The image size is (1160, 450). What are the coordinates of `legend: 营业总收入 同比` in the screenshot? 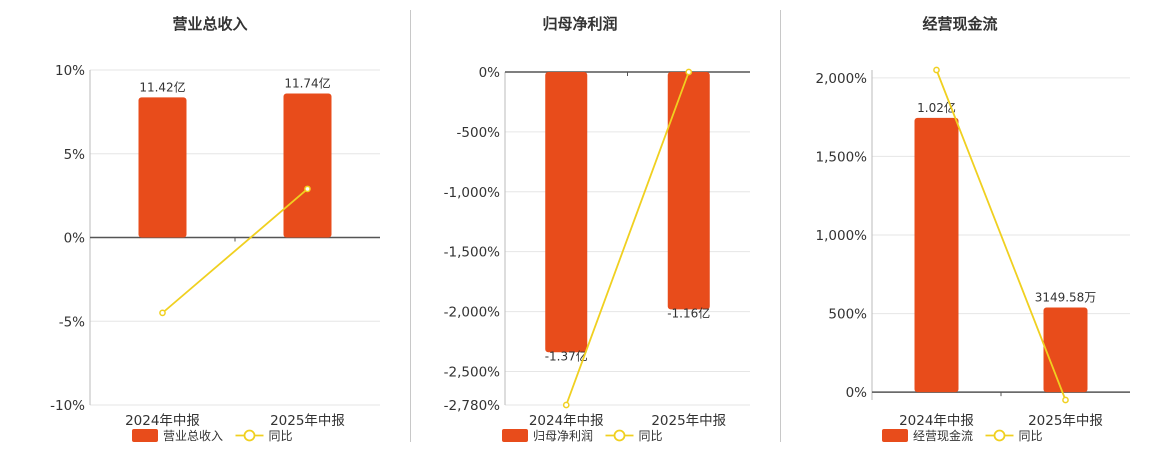 It's located at (212, 436).